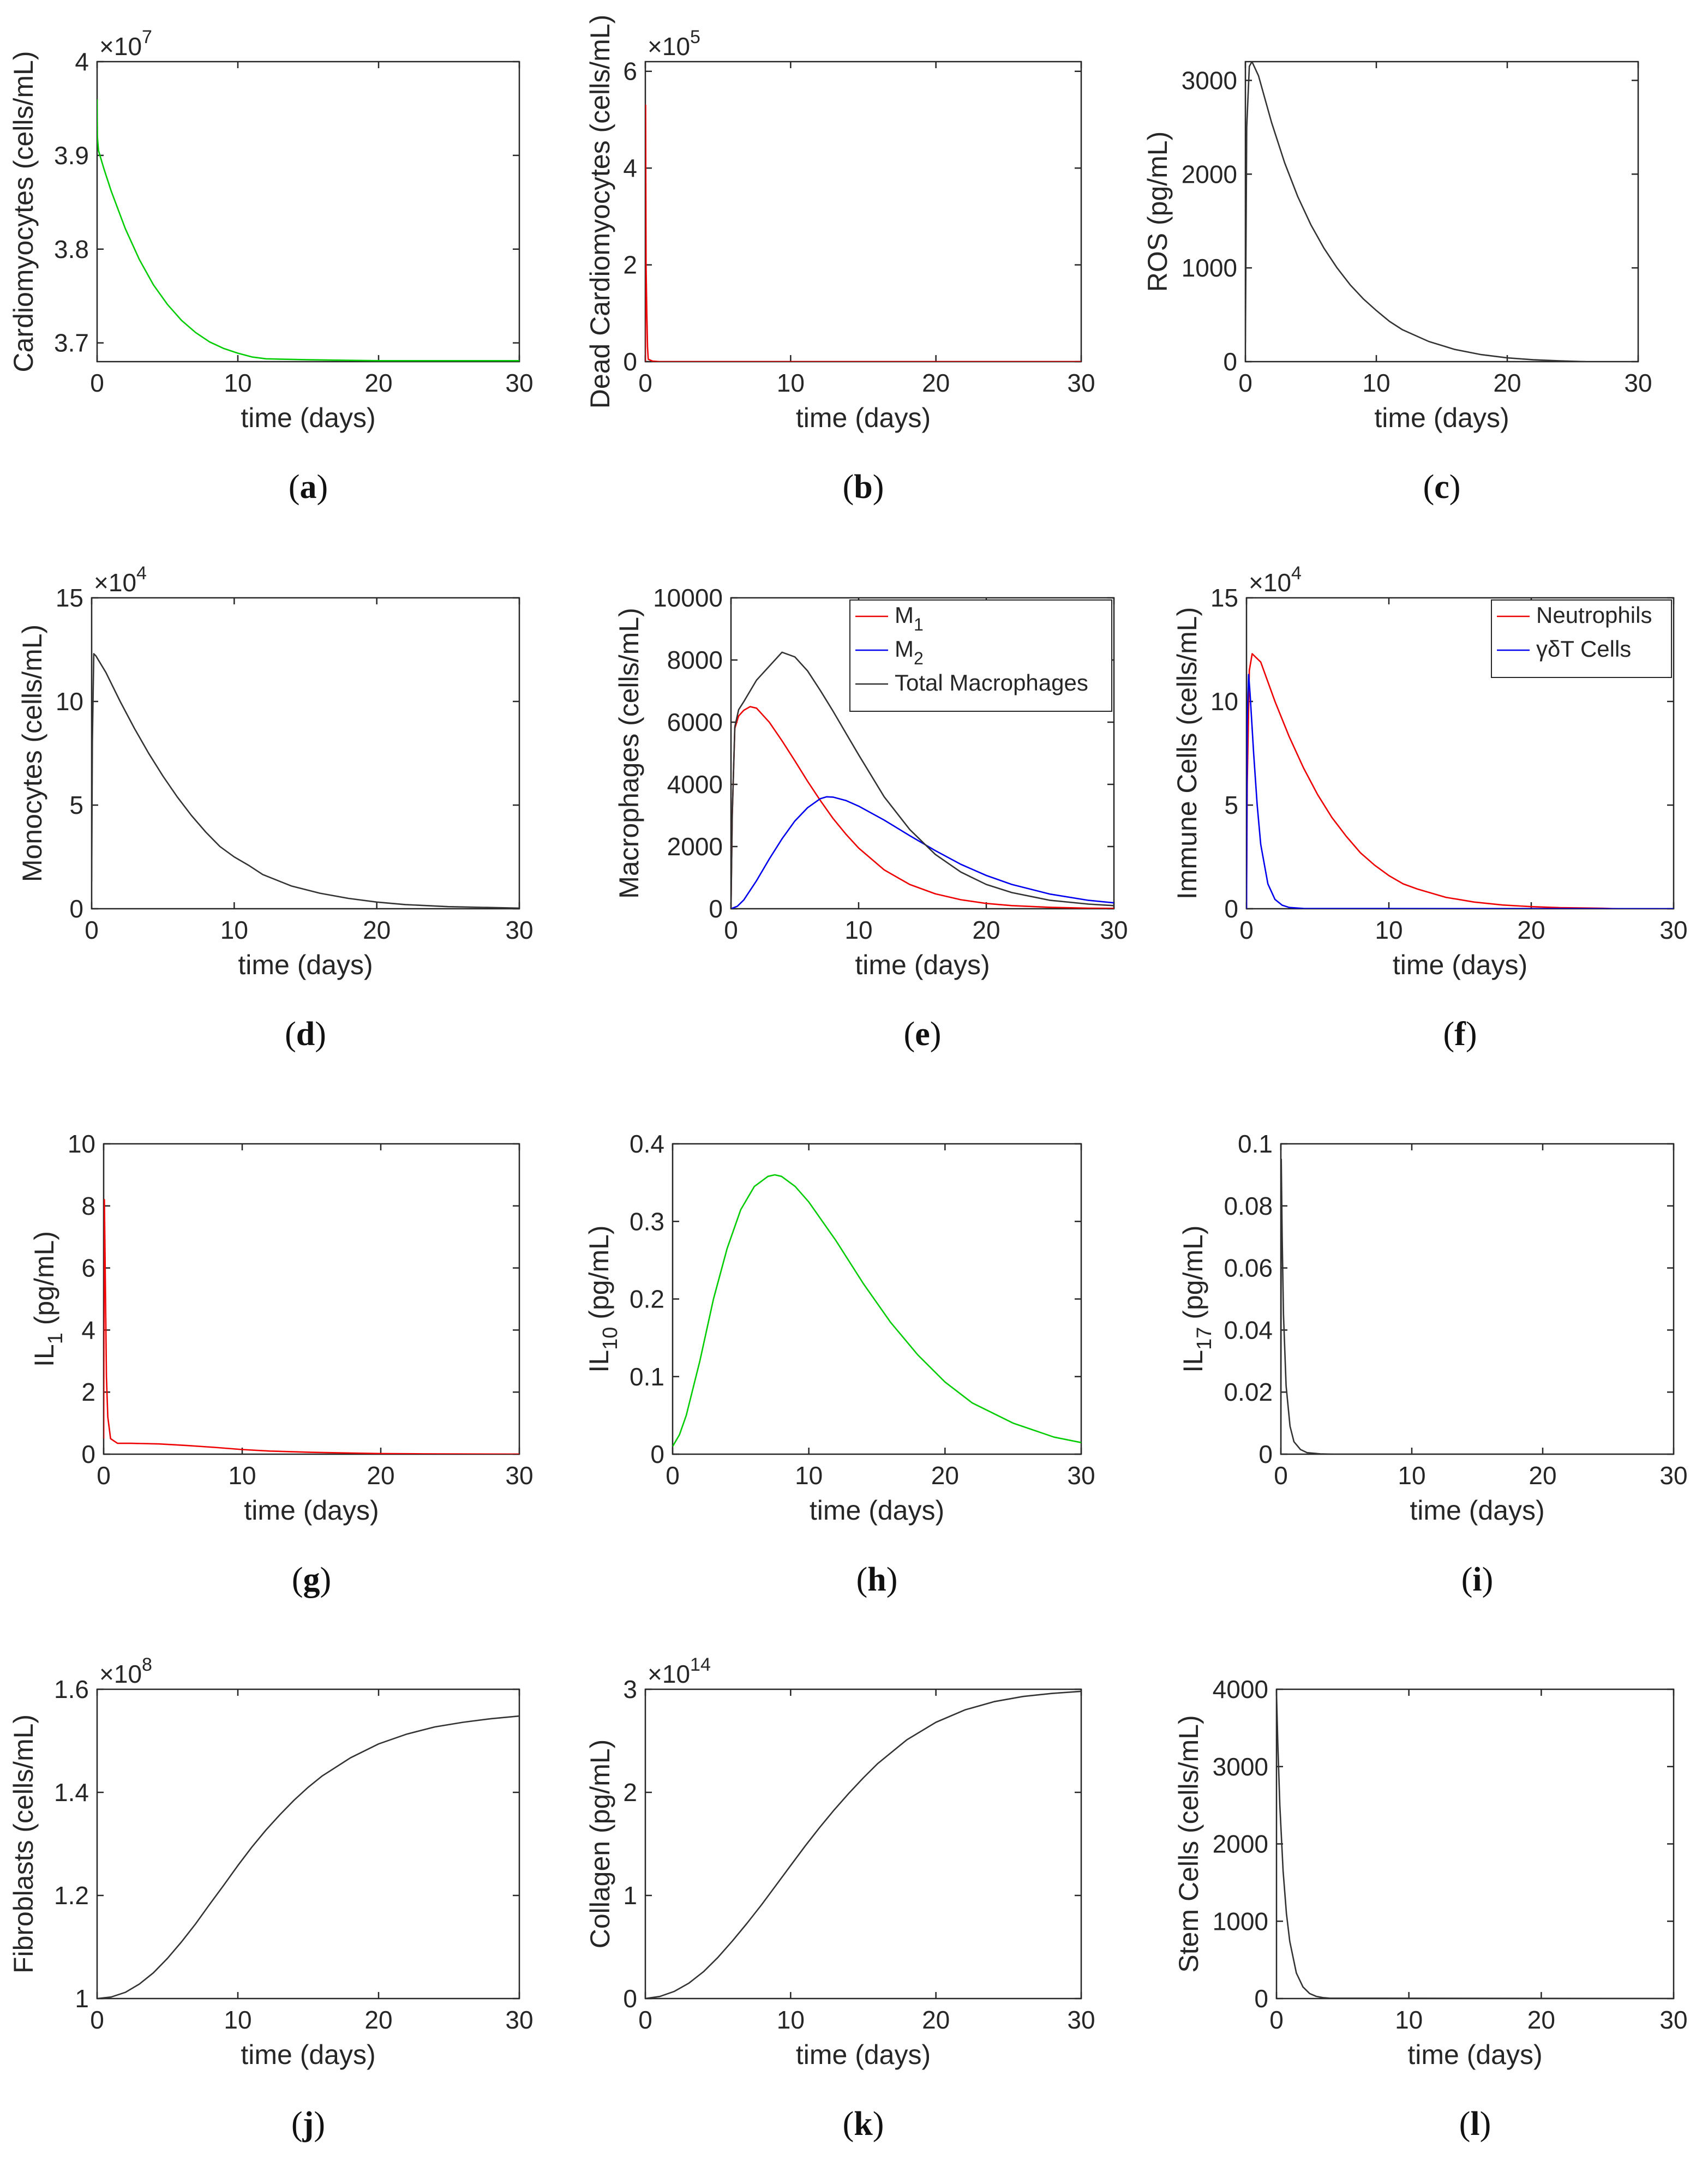  What do you see at coordinates (603, 1298) in the screenshot?
I see `y-axis-label: IL10 (pg/mL)` at bounding box center [603, 1298].